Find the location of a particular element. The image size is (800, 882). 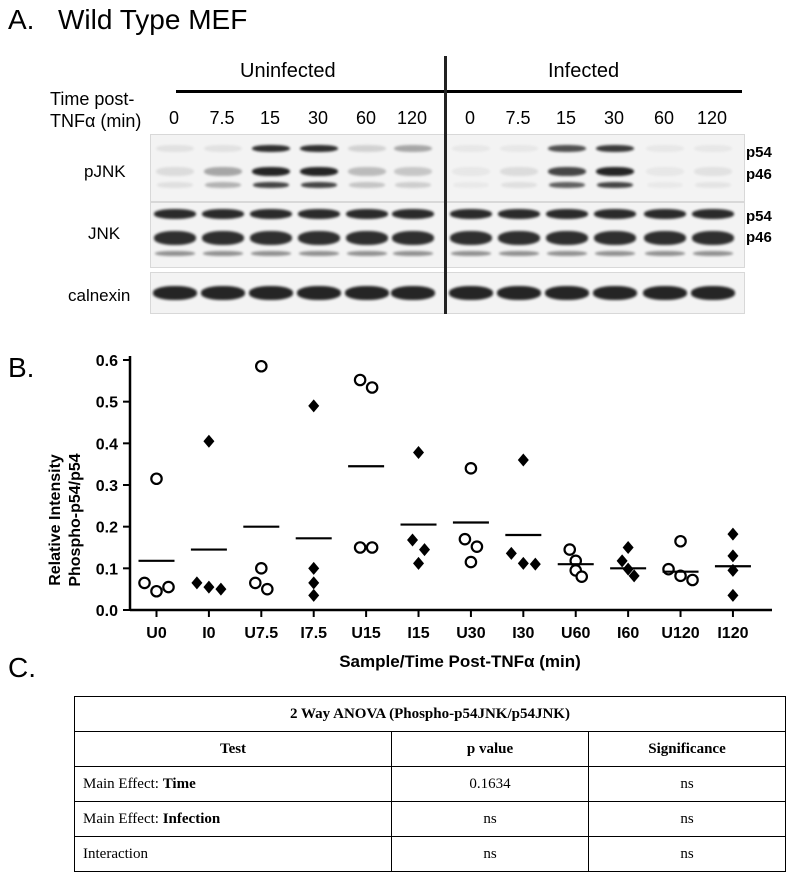

row-label-pjnk: pJNK is located at coordinates (105, 171).